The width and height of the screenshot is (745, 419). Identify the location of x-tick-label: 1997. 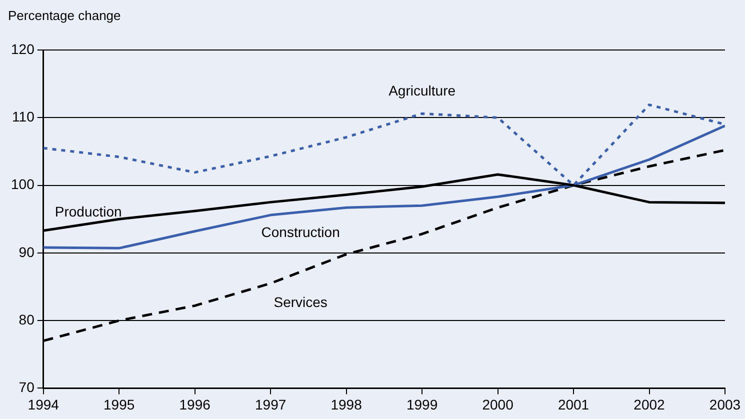
(270, 404).